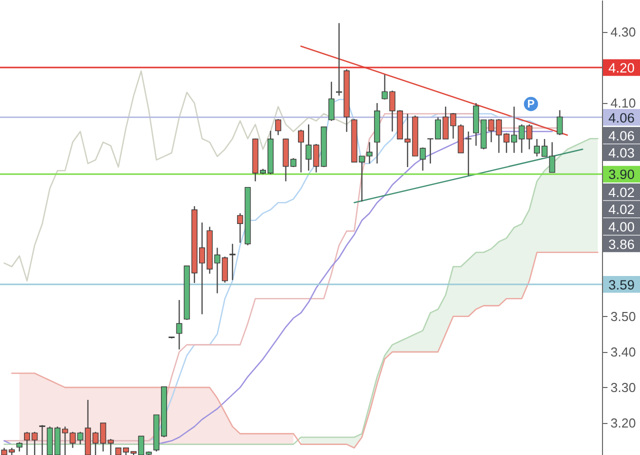  What do you see at coordinates (621, 284) in the screenshot?
I see `ref-line-label: 3.59` at bounding box center [621, 284].